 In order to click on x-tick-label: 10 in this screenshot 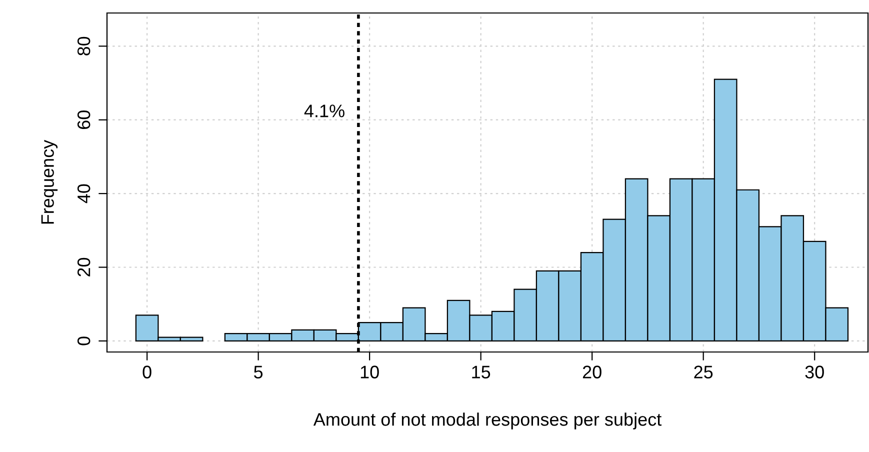, I will do `click(369, 372)`.